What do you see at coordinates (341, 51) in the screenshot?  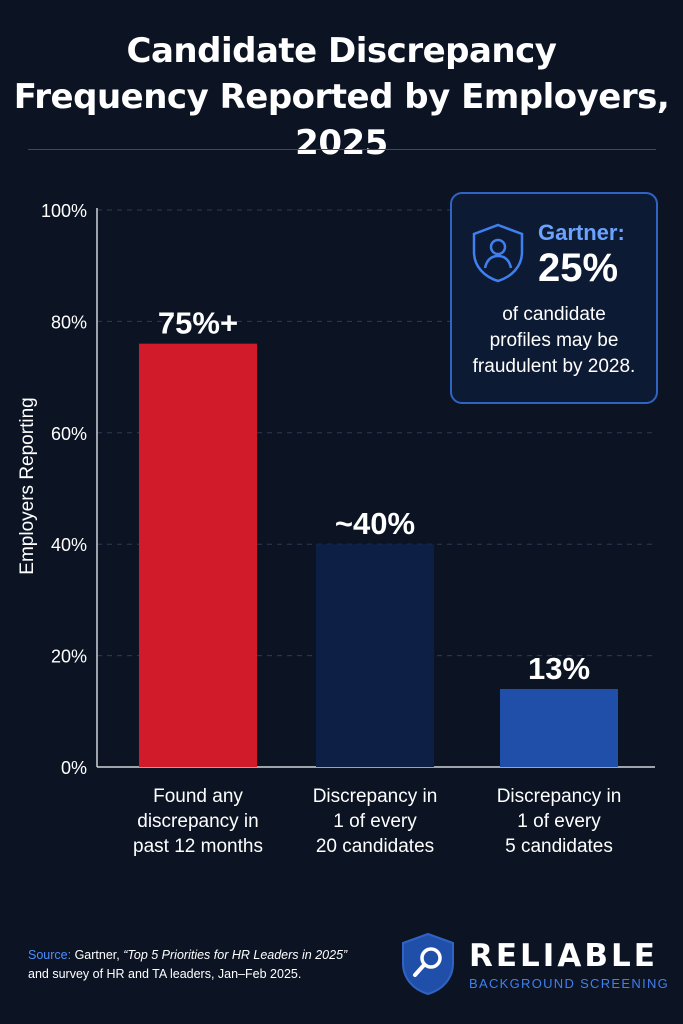 I see `title-line-1: Candidate Discrepancy` at bounding box center [341, 51].